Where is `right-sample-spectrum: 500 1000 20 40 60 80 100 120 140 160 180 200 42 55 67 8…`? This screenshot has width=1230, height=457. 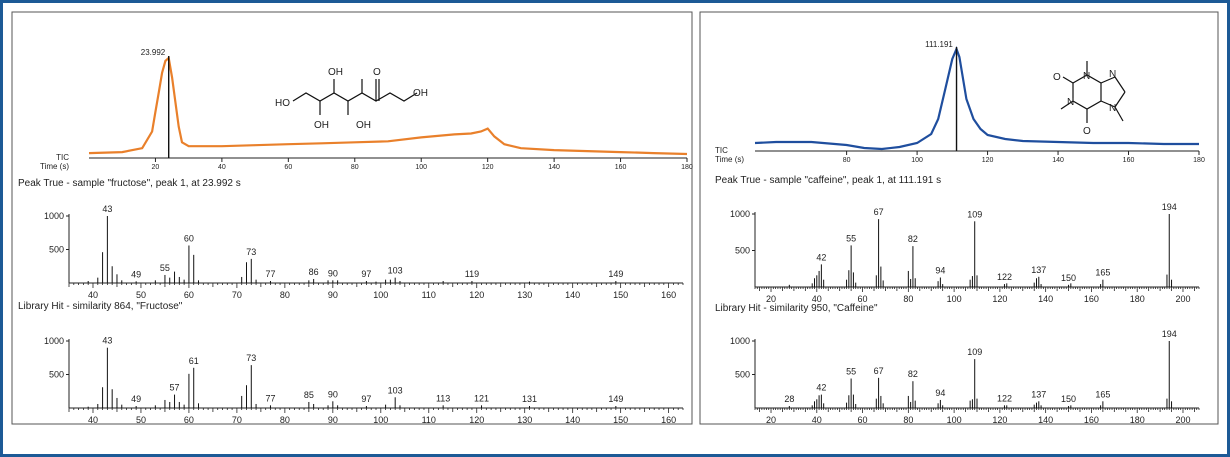 right-sample-spectrum: 500 1000 20 40 60 80 100 120 140 160 180 200 42 55 67 8… is located at coordinates (965, 253).